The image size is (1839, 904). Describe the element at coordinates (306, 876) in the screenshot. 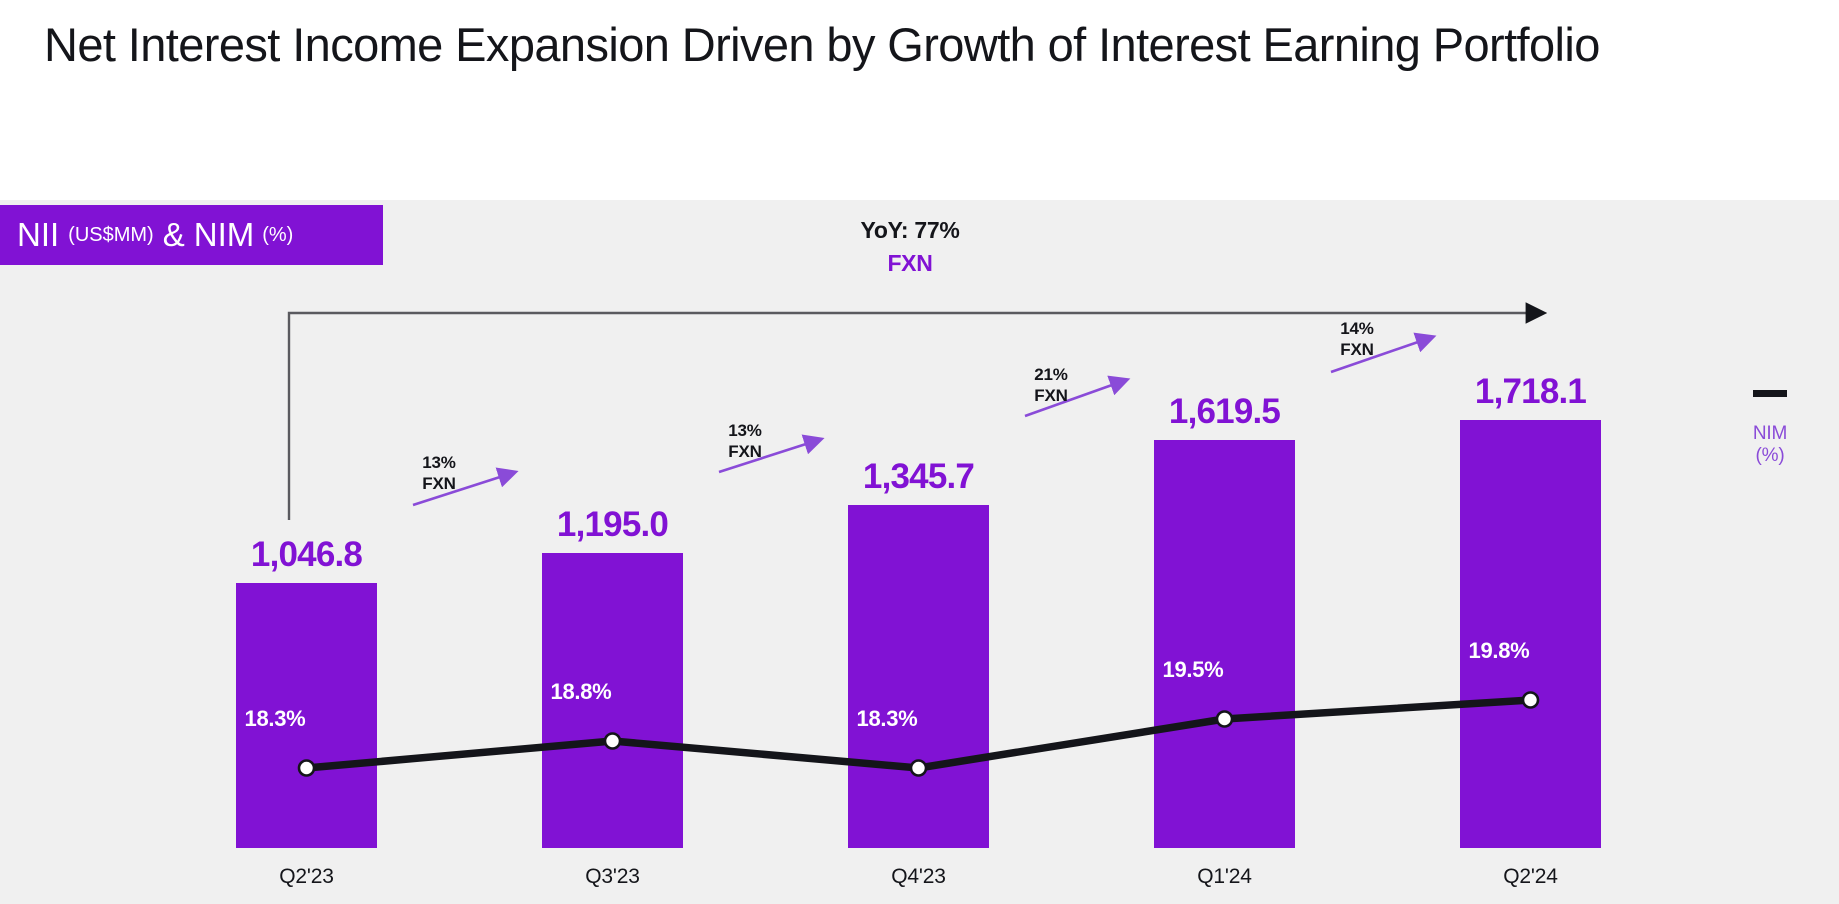

I see `x-axis-label-q2-23: Q2'23` at that location.